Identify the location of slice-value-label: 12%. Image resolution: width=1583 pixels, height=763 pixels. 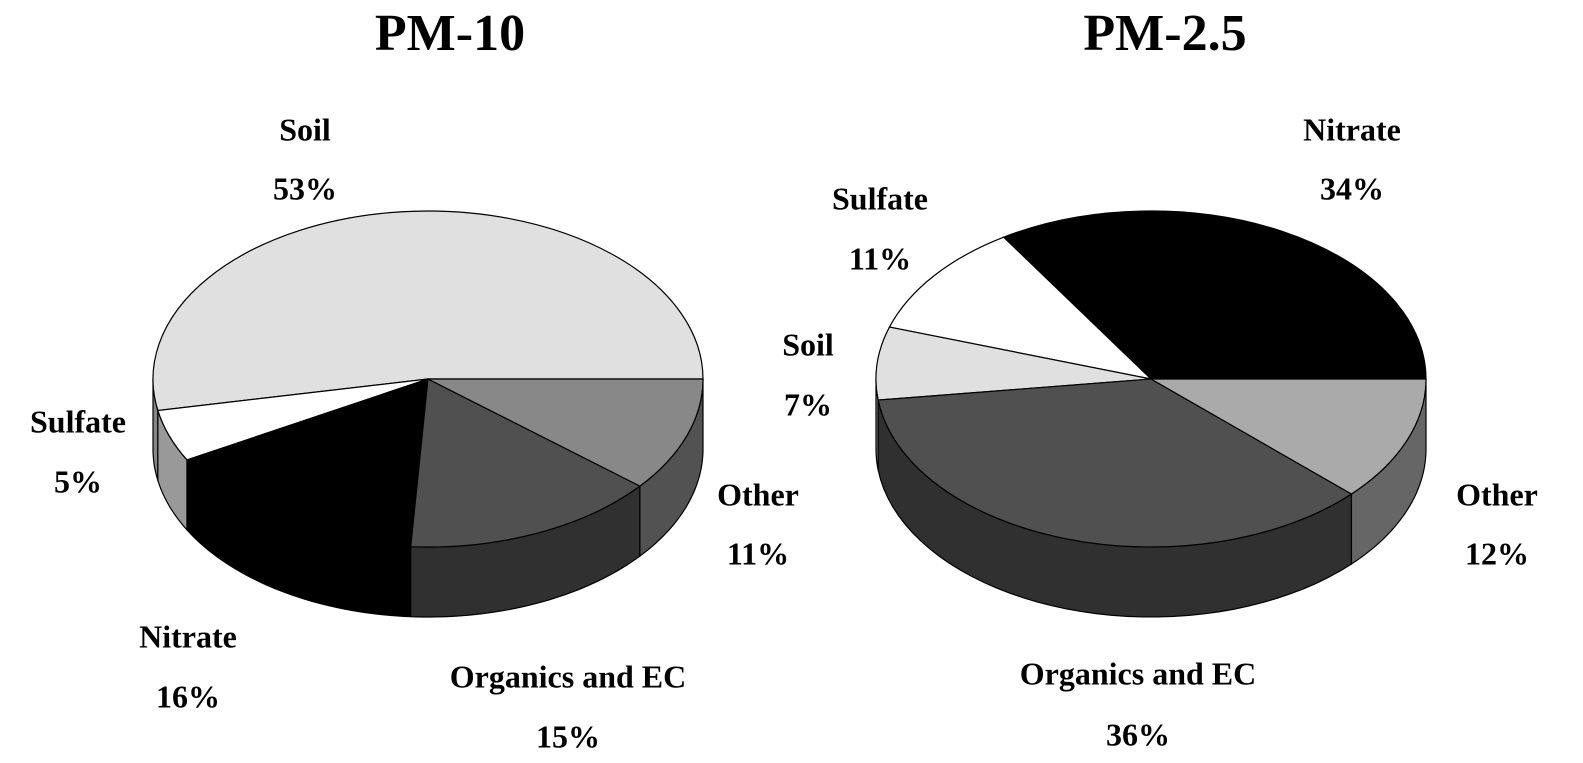
(1497, 553).